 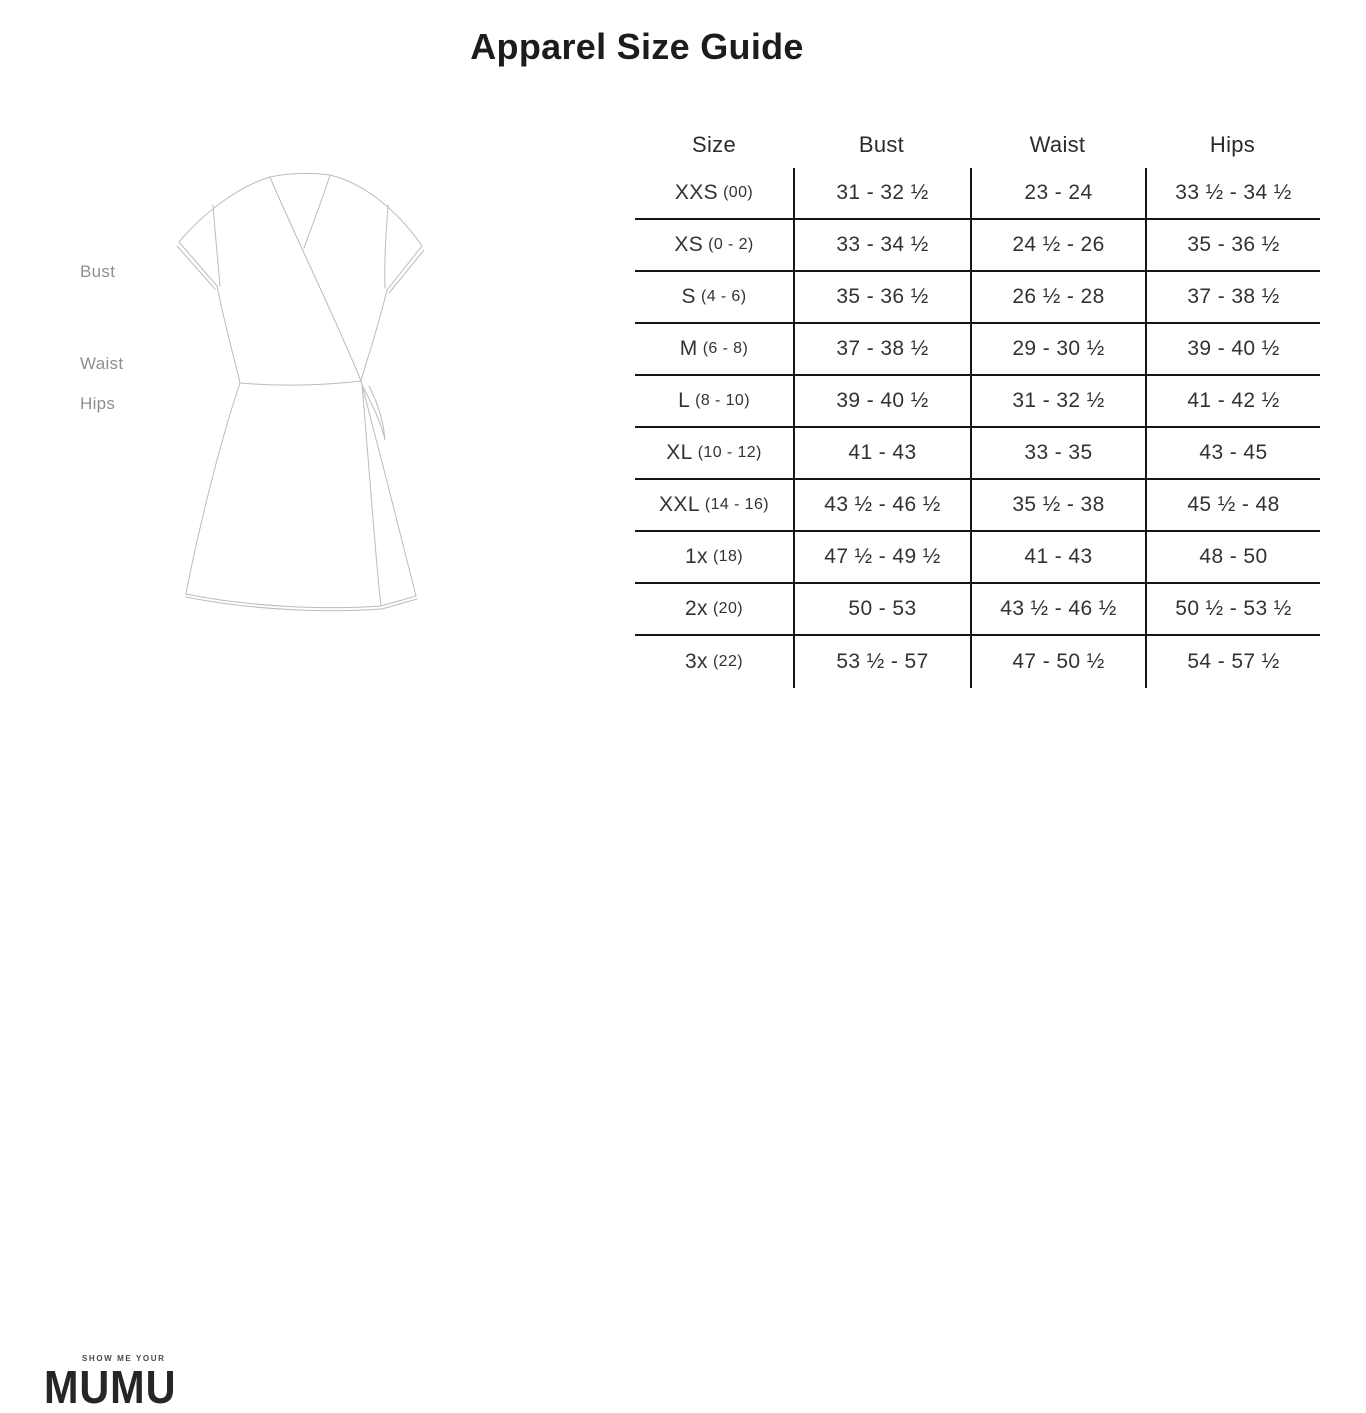 What do you see at coordinates (1057, 245) in the screenshot?
I see `waist-cell: 24 ½ - 26` at bounding box center [1057, 245].